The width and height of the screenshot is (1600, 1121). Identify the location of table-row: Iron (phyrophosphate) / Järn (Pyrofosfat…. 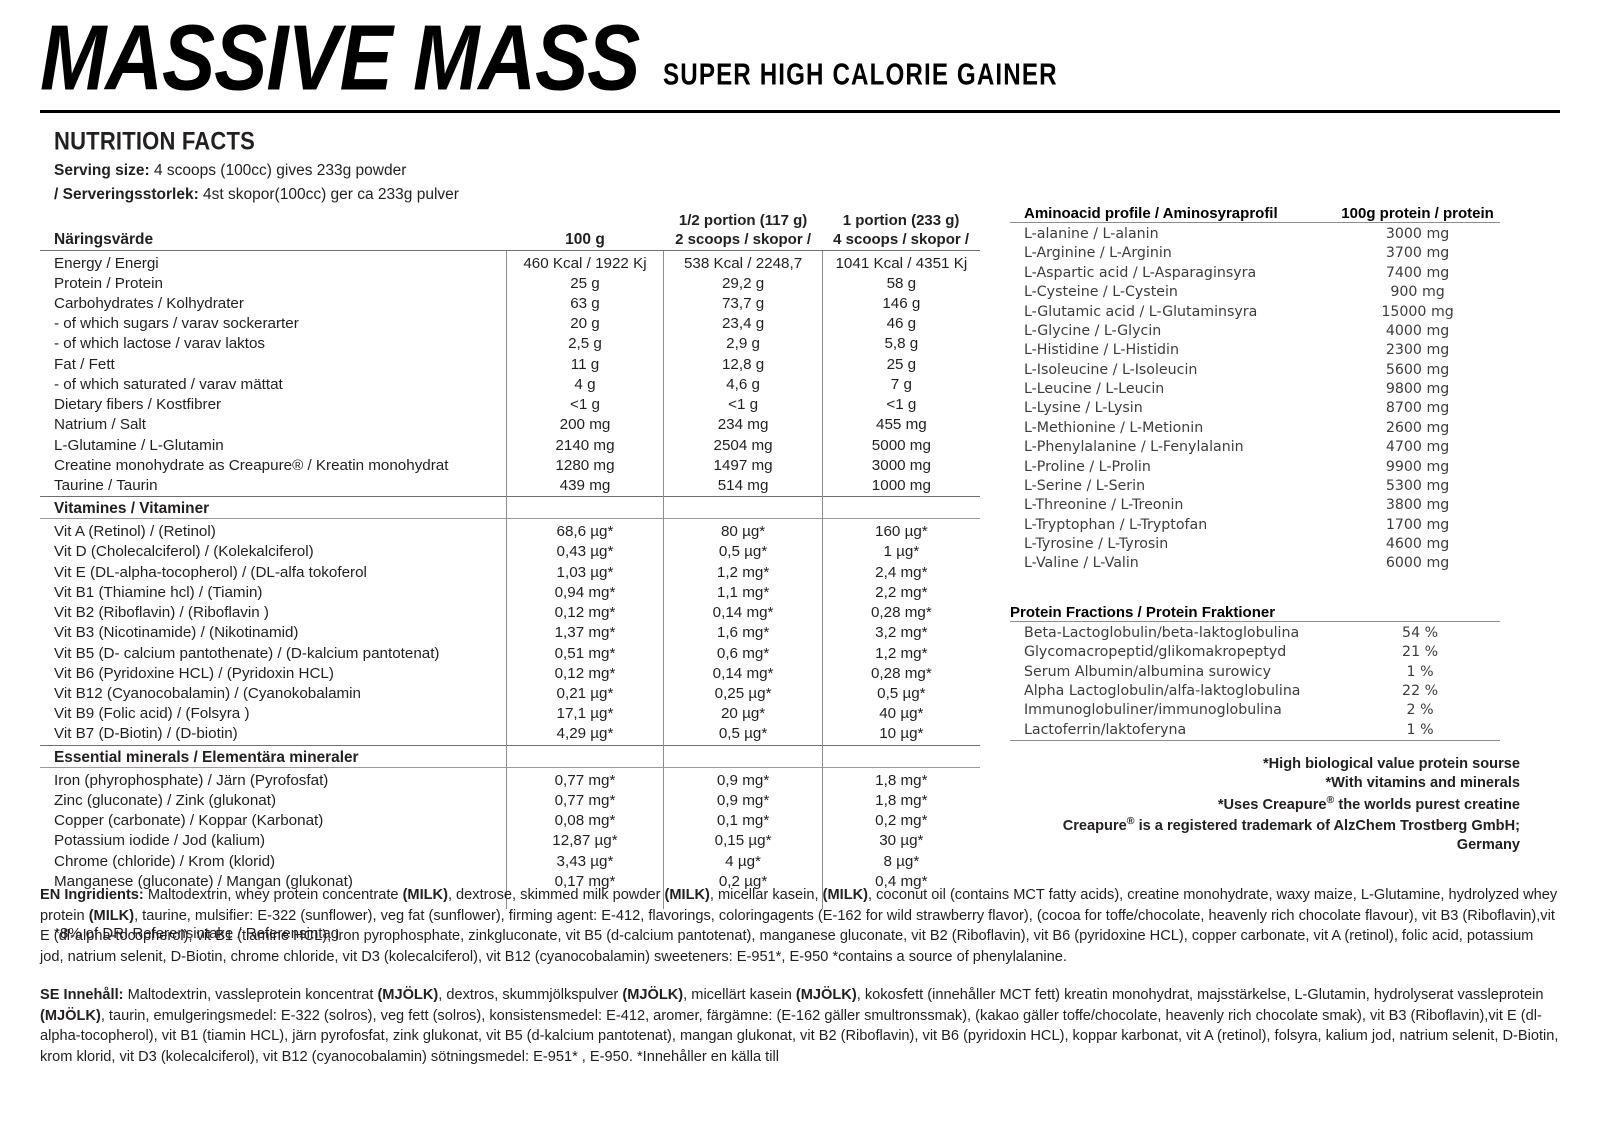
(510, 780).